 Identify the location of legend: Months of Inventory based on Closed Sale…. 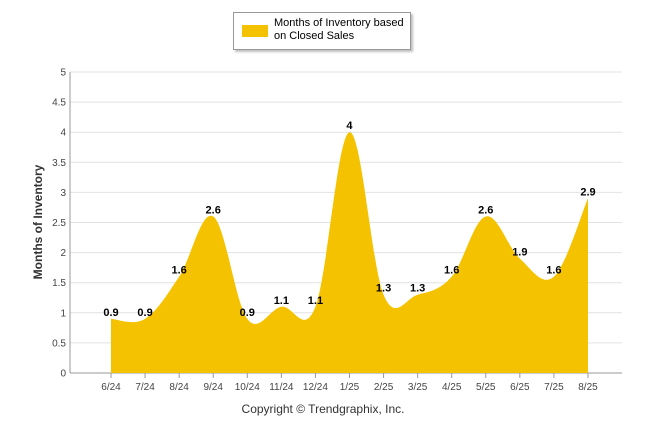
(322, 31).